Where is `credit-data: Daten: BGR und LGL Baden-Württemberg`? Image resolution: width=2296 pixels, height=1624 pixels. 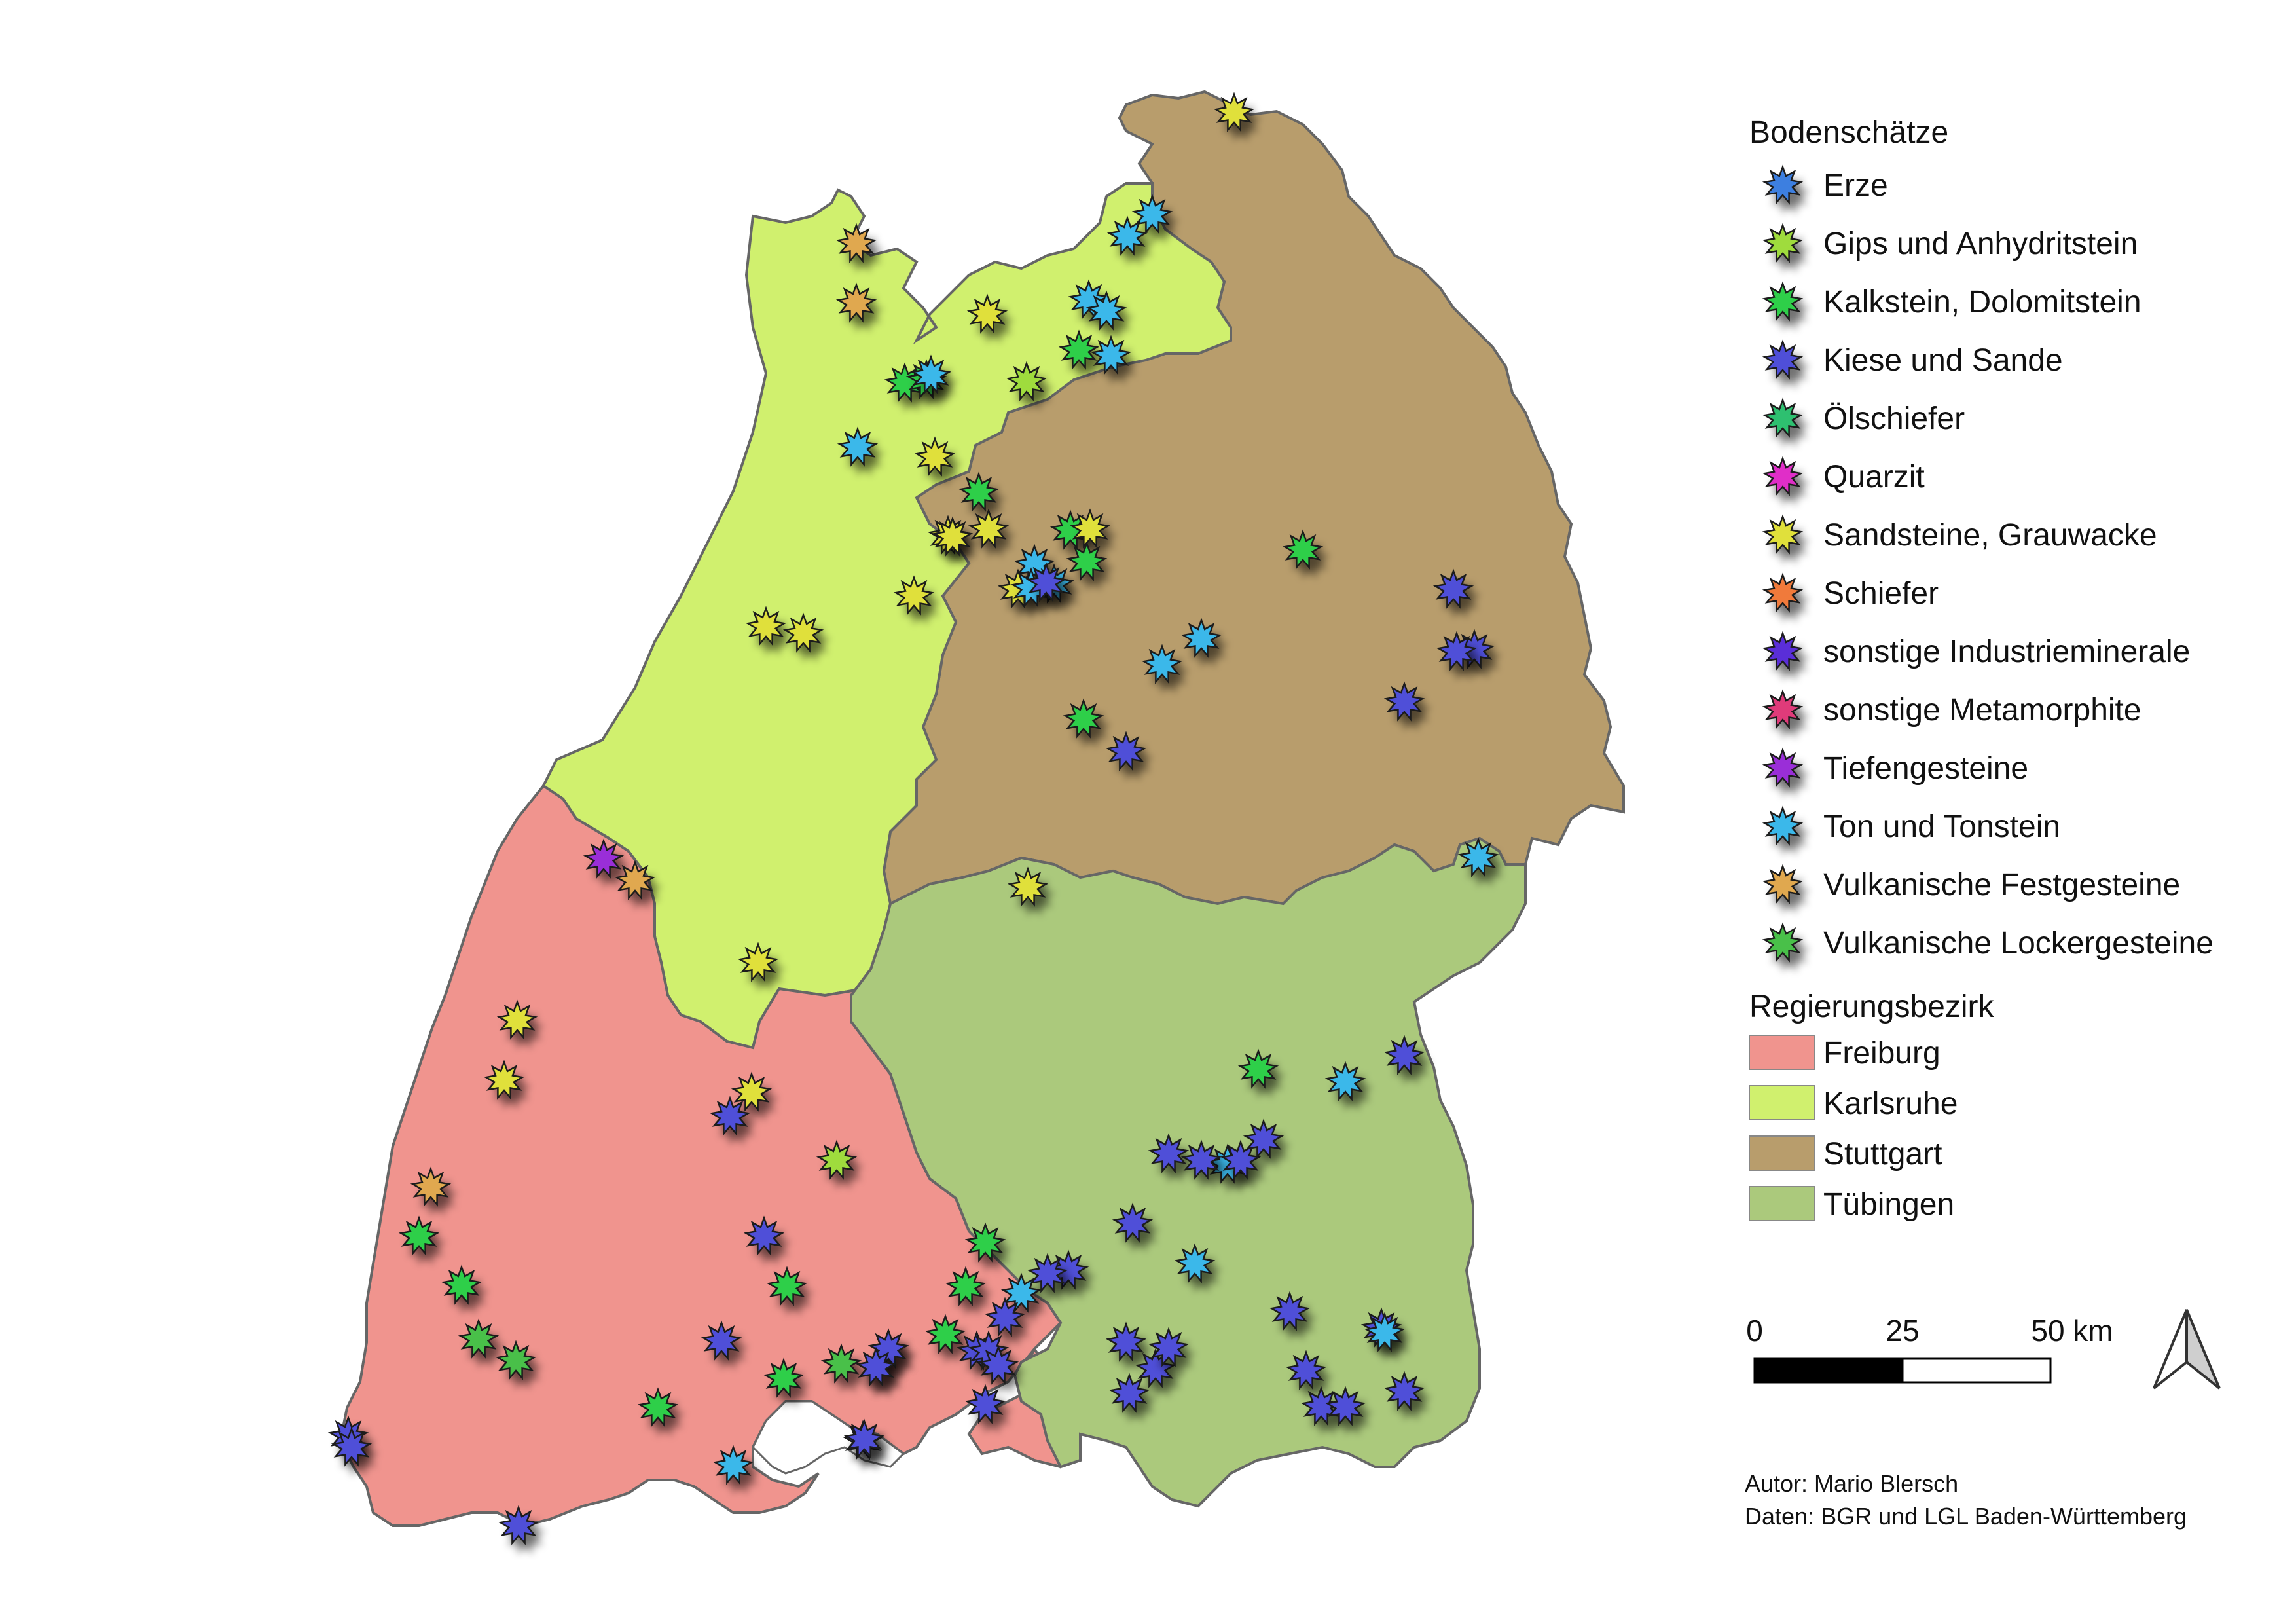
credit-data: Daten: BGR und LGL Baden-Württemberg is located at coordinates (1966, 1516).